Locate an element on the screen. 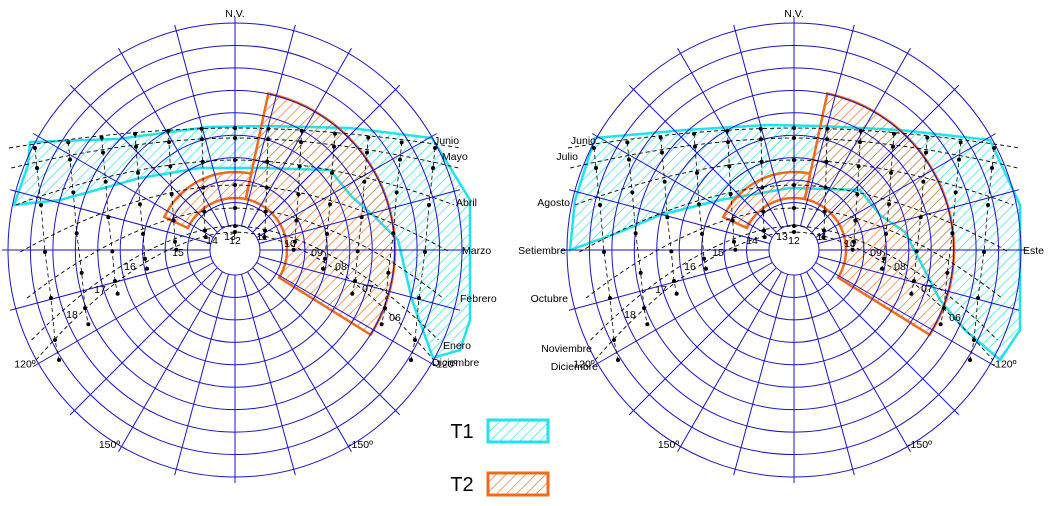 Image resolution: width=1050 pixels, height=506 pixels. hour-label: 16 is located at coordinates (130, 267).